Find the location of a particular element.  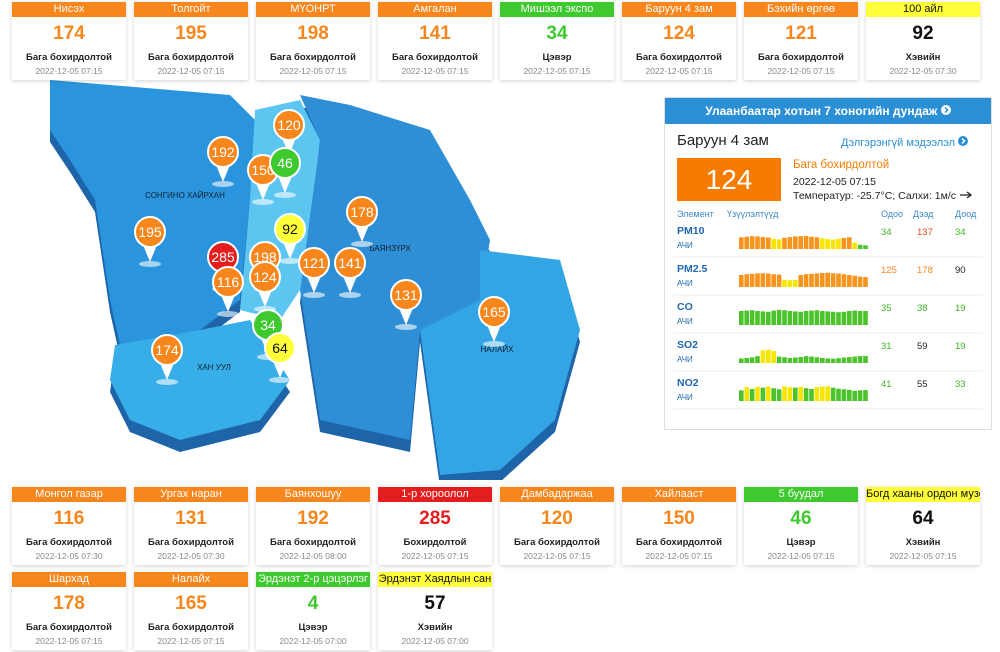

station-name: Нисэх is located at coordinates (69, 9).